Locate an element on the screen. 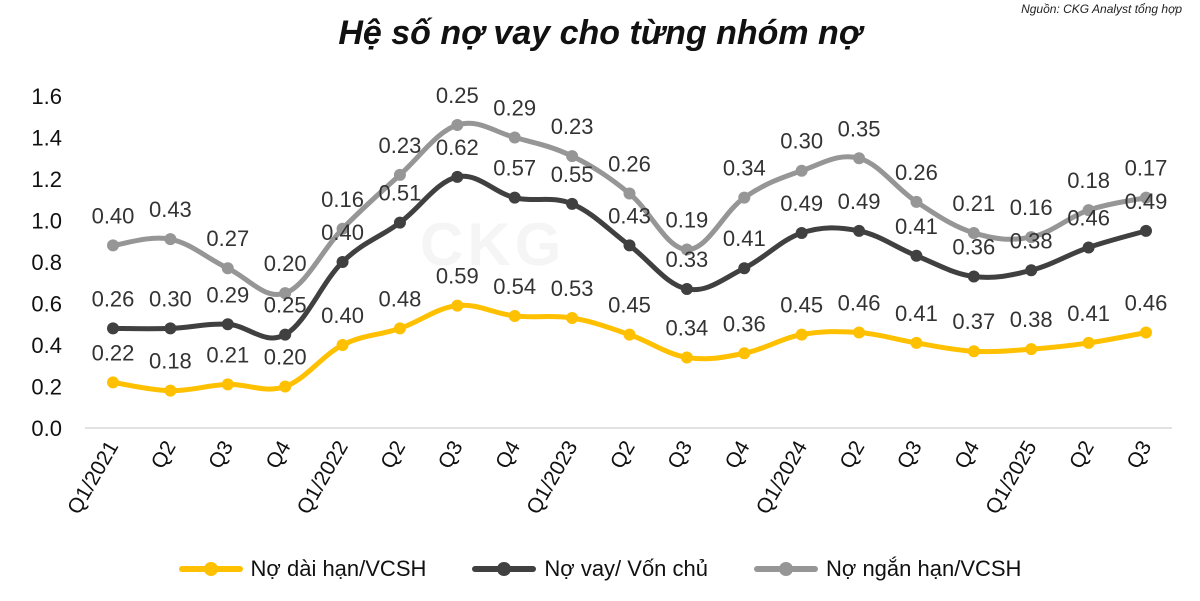 The height and width of the screenshot is (601, 1200). y-tick-label: 1.2 is located at coordinates (46, 179).